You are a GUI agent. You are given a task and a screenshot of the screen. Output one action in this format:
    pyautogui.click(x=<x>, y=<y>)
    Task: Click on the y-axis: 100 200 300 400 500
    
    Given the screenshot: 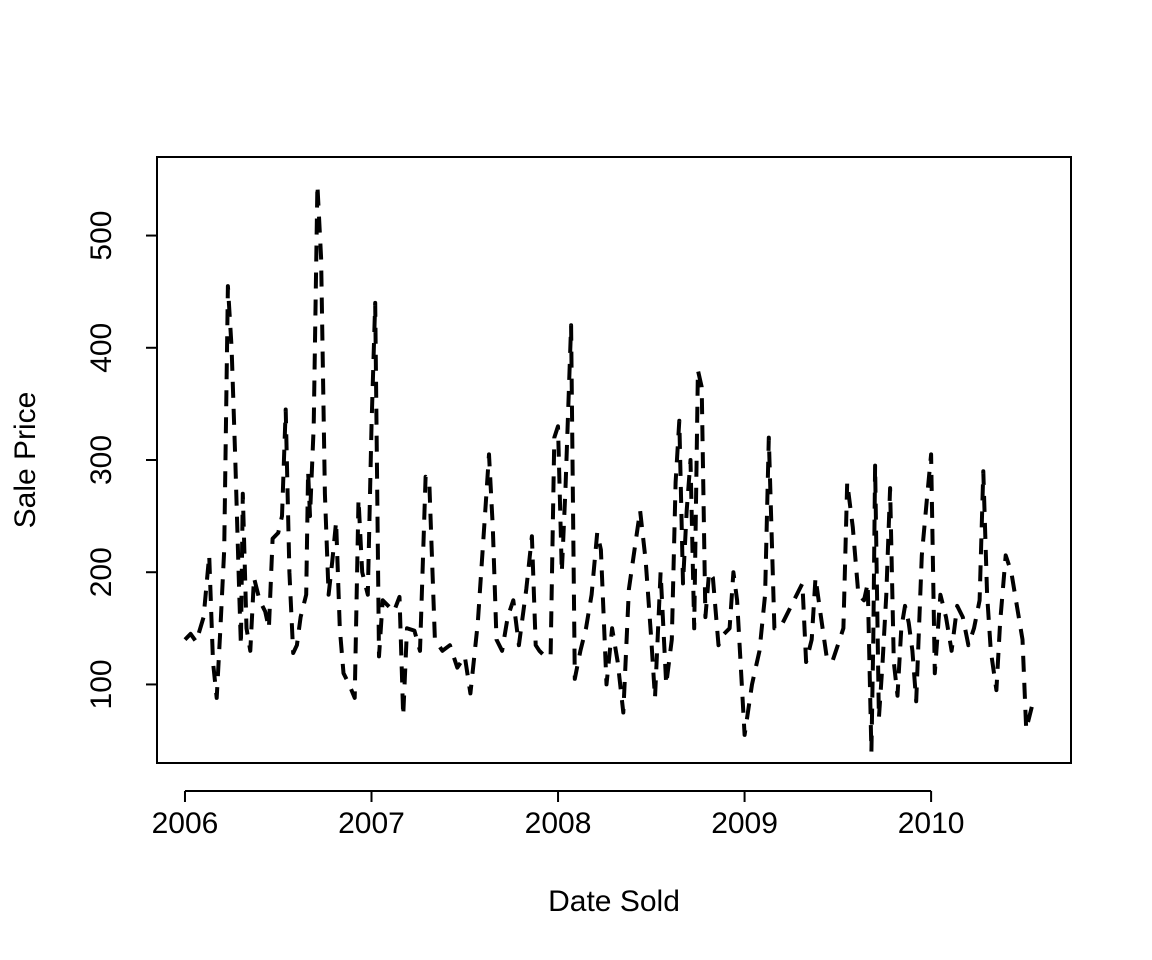 What is the action you would take?
    pyautogui.click(x=121, y=460)
    